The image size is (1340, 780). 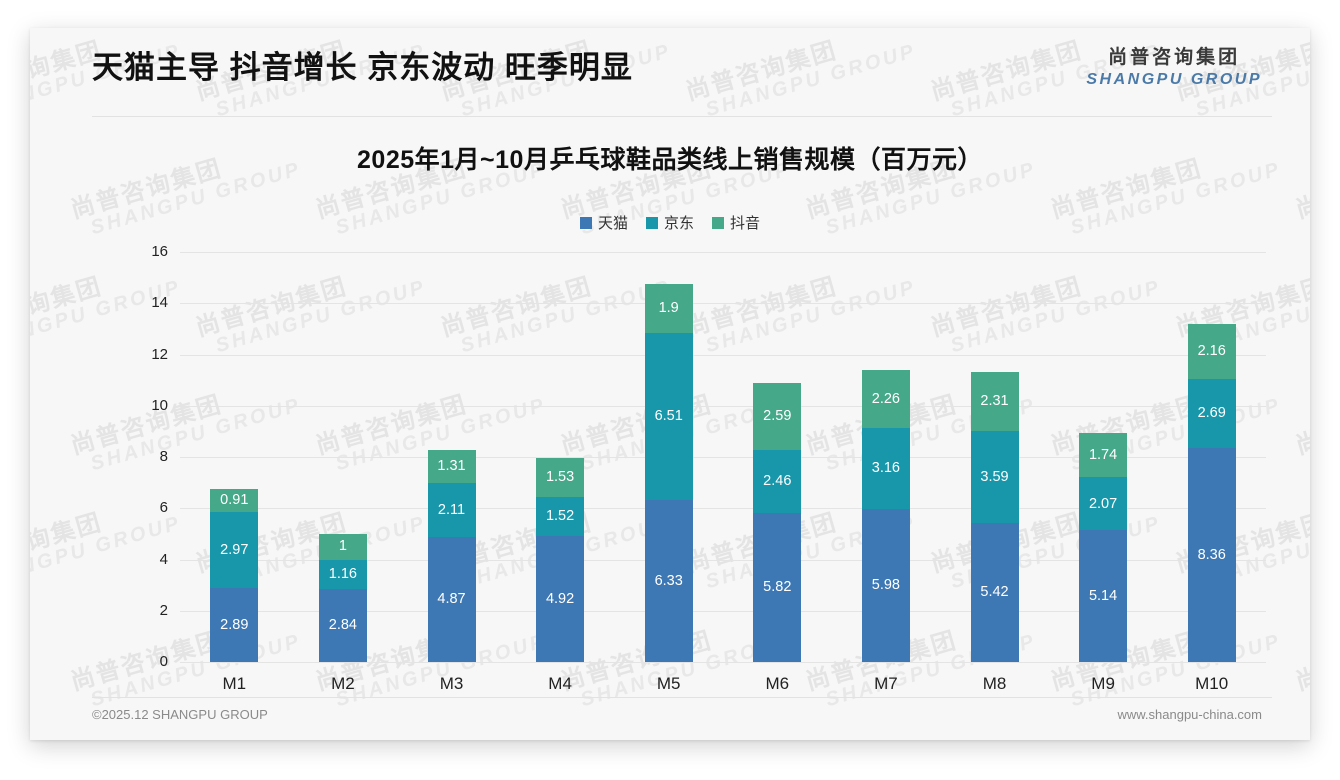 I want to click on bar-value-label: 1, so click(x=342, y=546).